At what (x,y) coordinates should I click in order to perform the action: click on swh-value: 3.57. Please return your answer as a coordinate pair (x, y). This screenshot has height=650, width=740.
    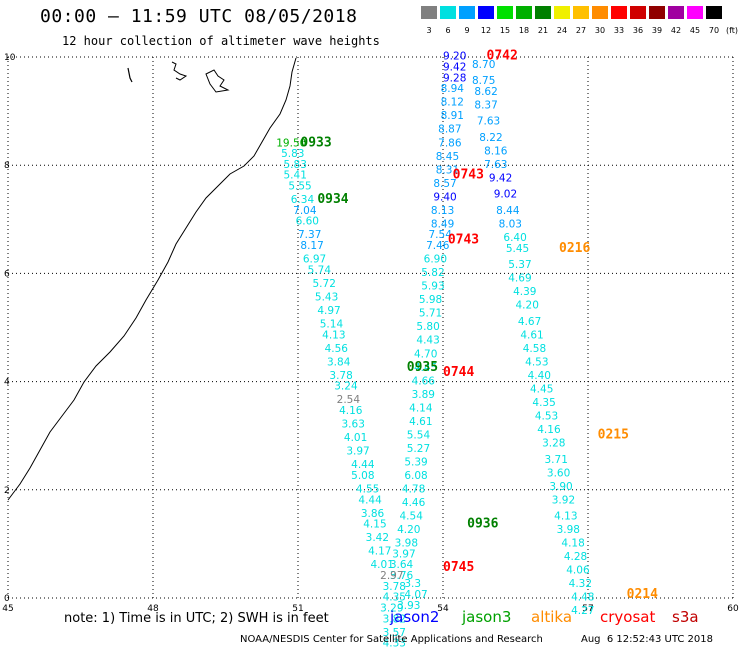
    Looking at the image, I should click on (394, 633).